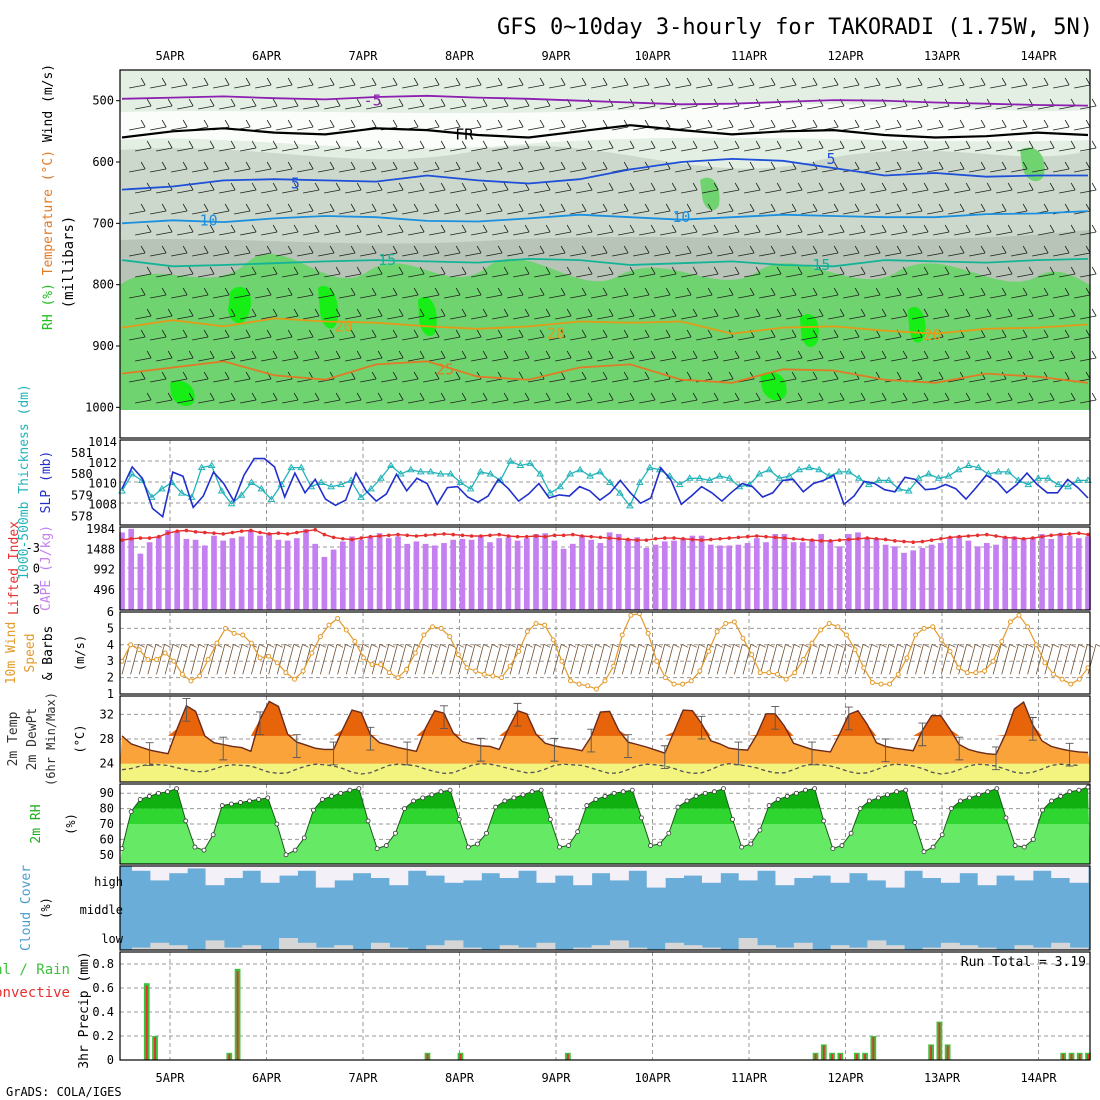 Image resolution: width=1100 pixels, height=1100 pixels. I want to click on slp-tick: 1014, so click(102, 442).